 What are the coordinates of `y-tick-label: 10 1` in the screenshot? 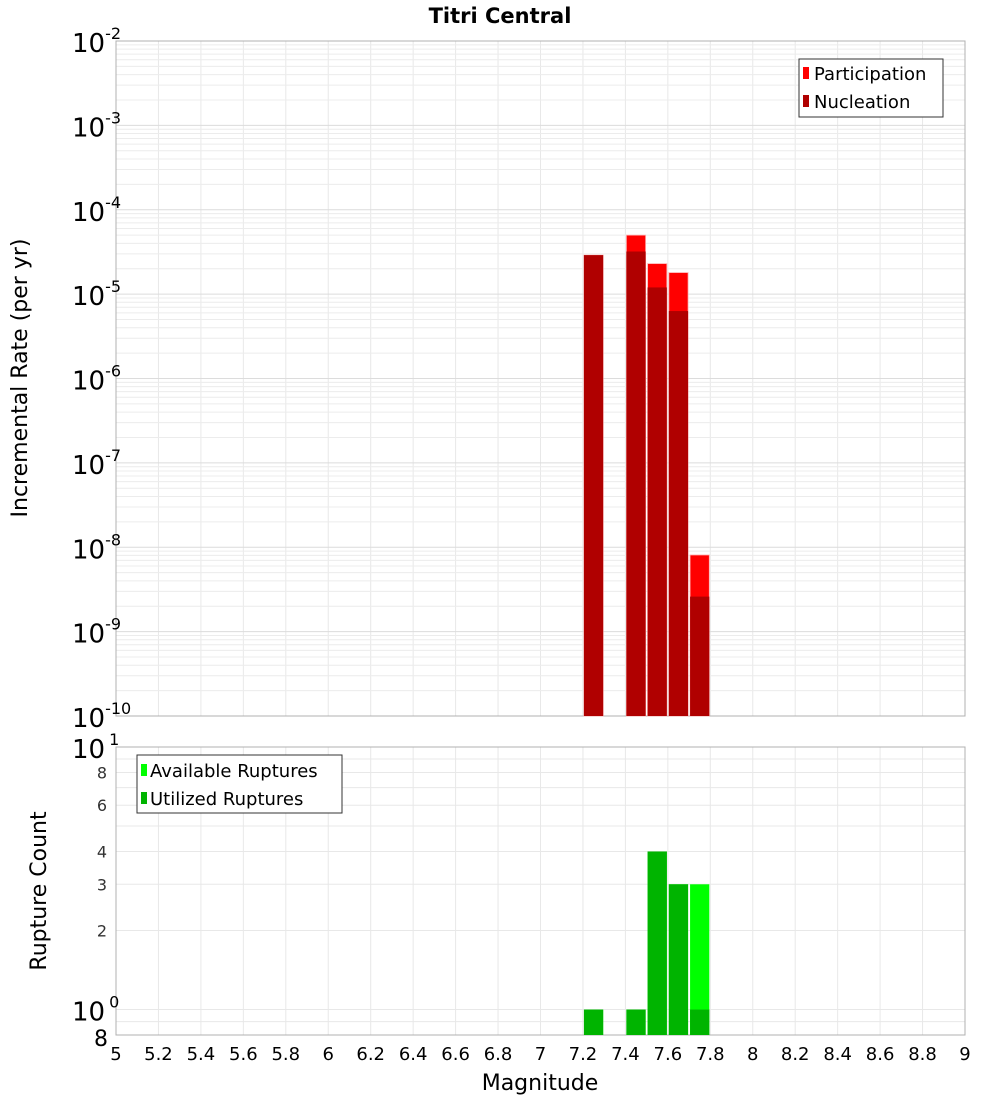 It's located at (95, 747).